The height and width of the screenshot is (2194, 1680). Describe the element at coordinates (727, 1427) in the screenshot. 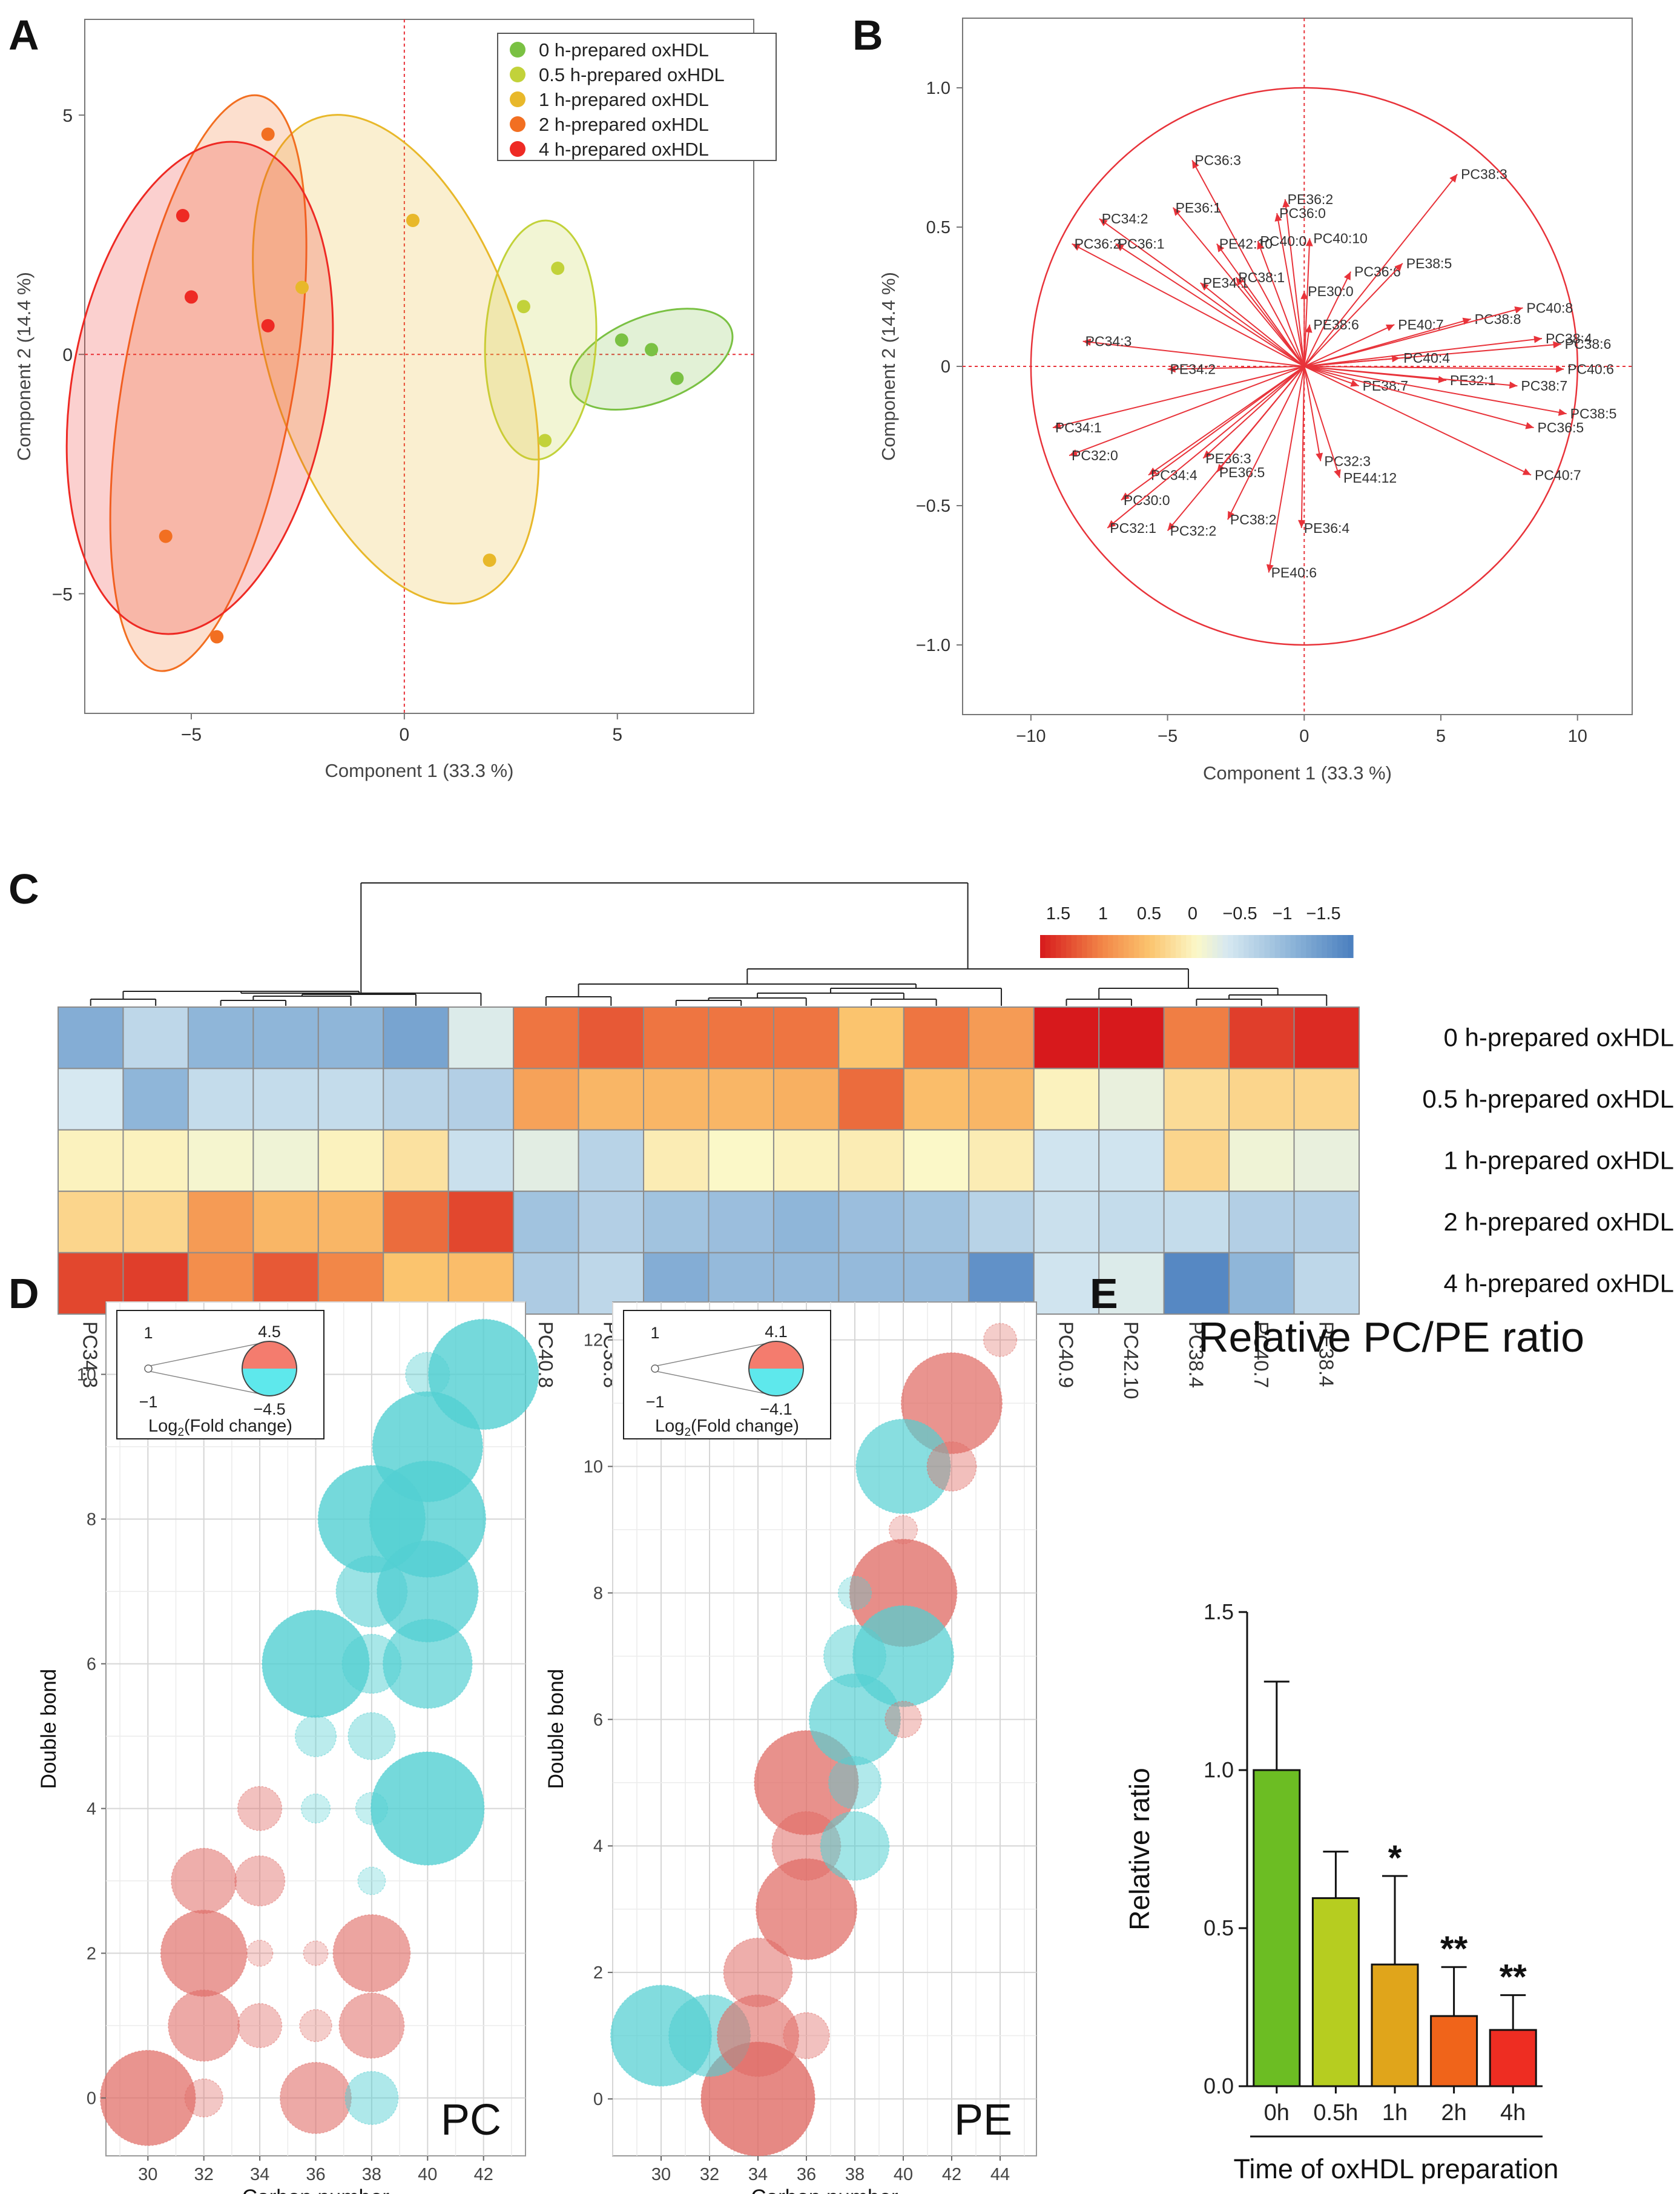

I see `legend-caption: Log2(Fold change)` at that location.